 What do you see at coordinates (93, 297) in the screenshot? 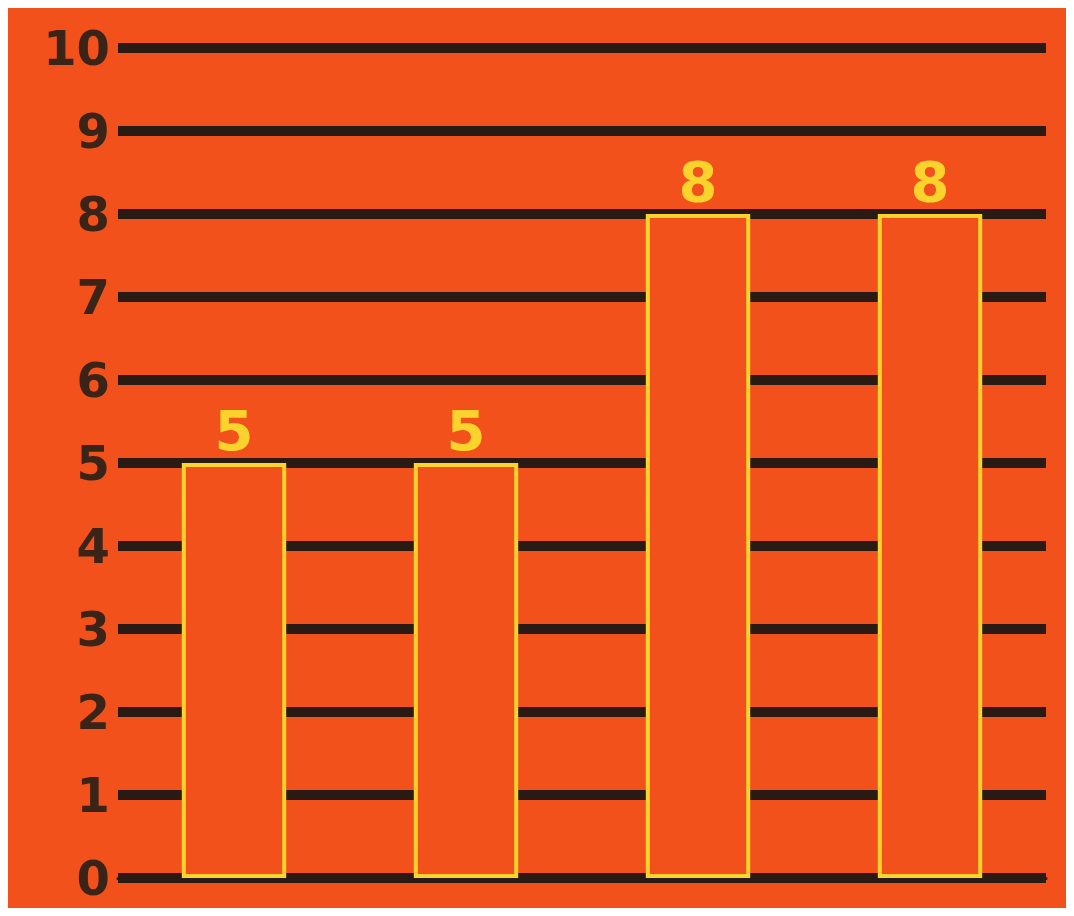
I see `y-tick-label: 7` at bounding box center [93, 297].